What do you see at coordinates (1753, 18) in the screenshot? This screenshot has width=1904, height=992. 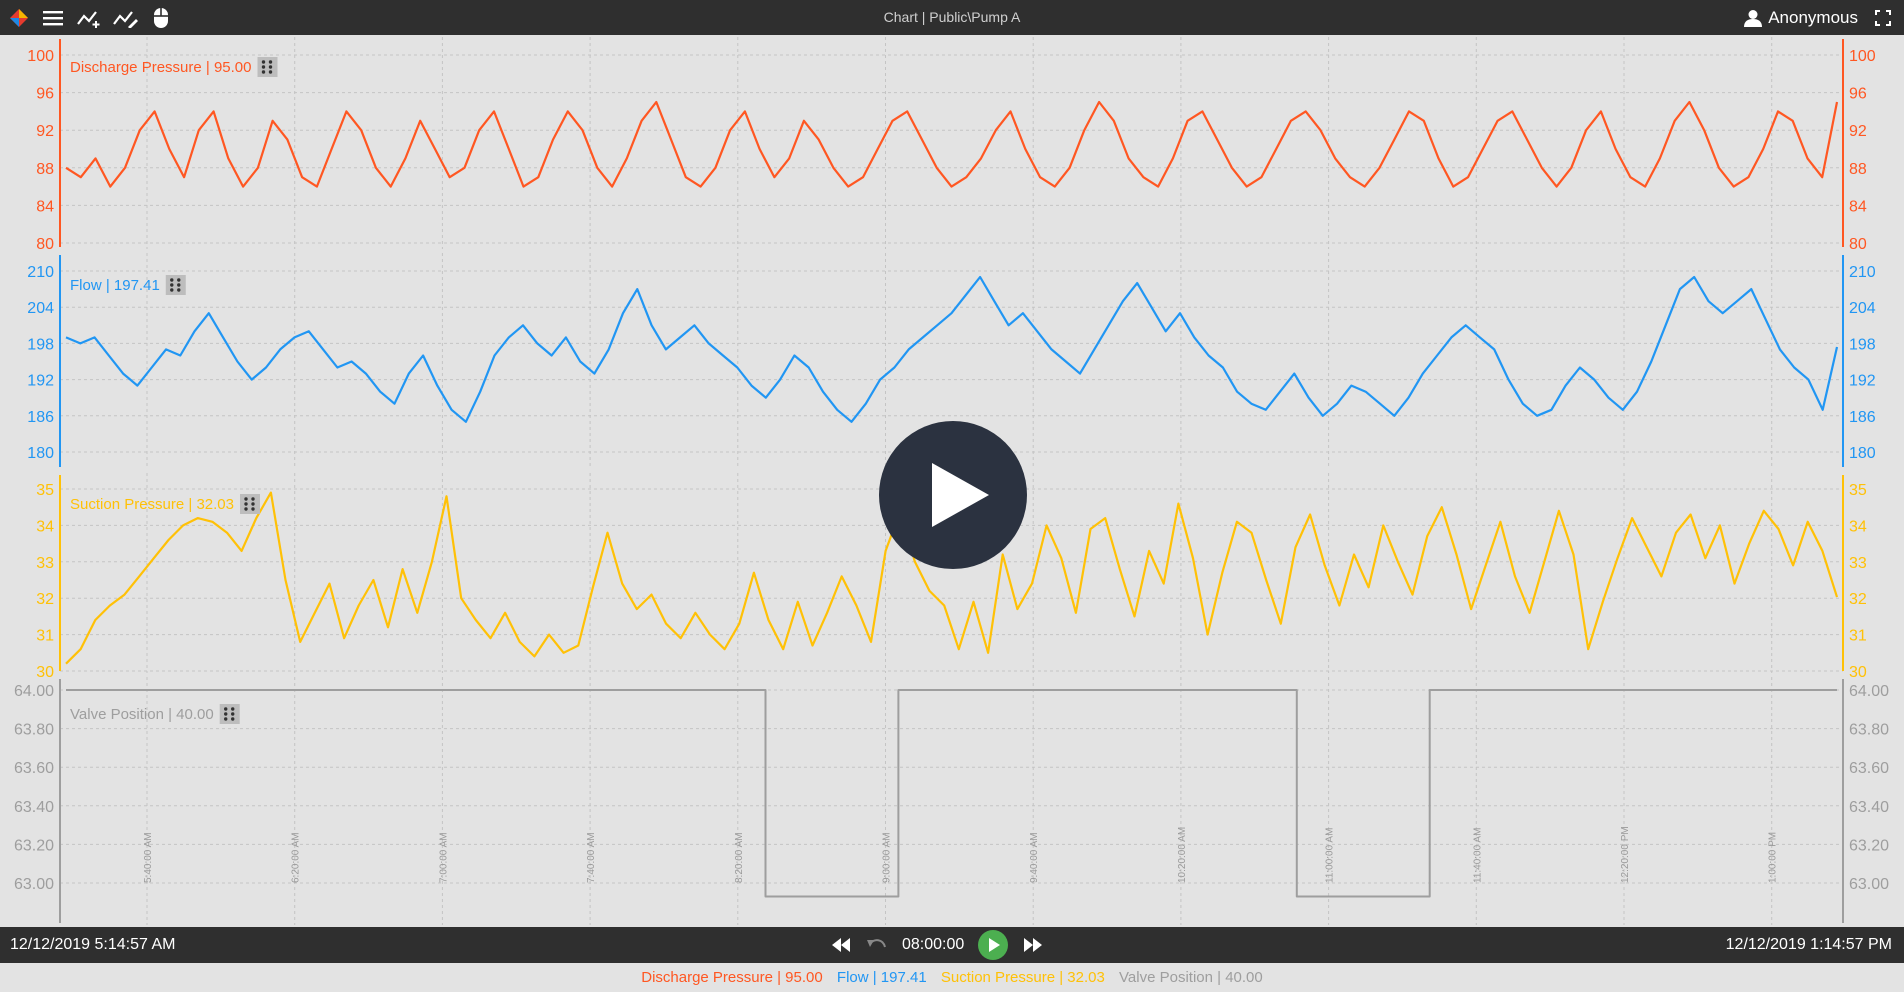 I see `user-icon` at bounding box center [1753, 18].